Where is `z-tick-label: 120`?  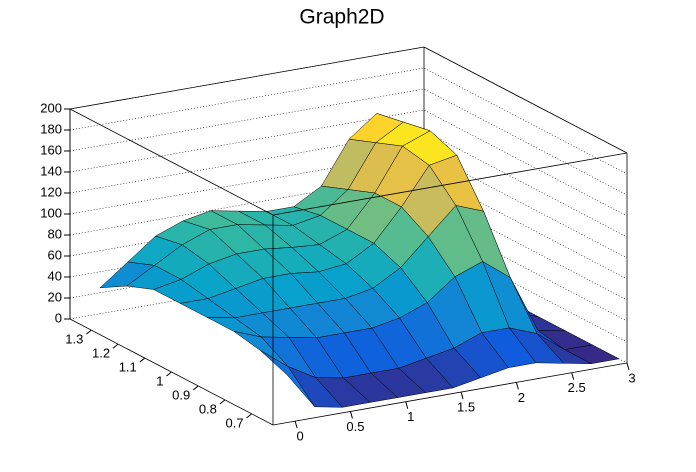
z-tick-label: 120 is located at coordinates (51, 191).